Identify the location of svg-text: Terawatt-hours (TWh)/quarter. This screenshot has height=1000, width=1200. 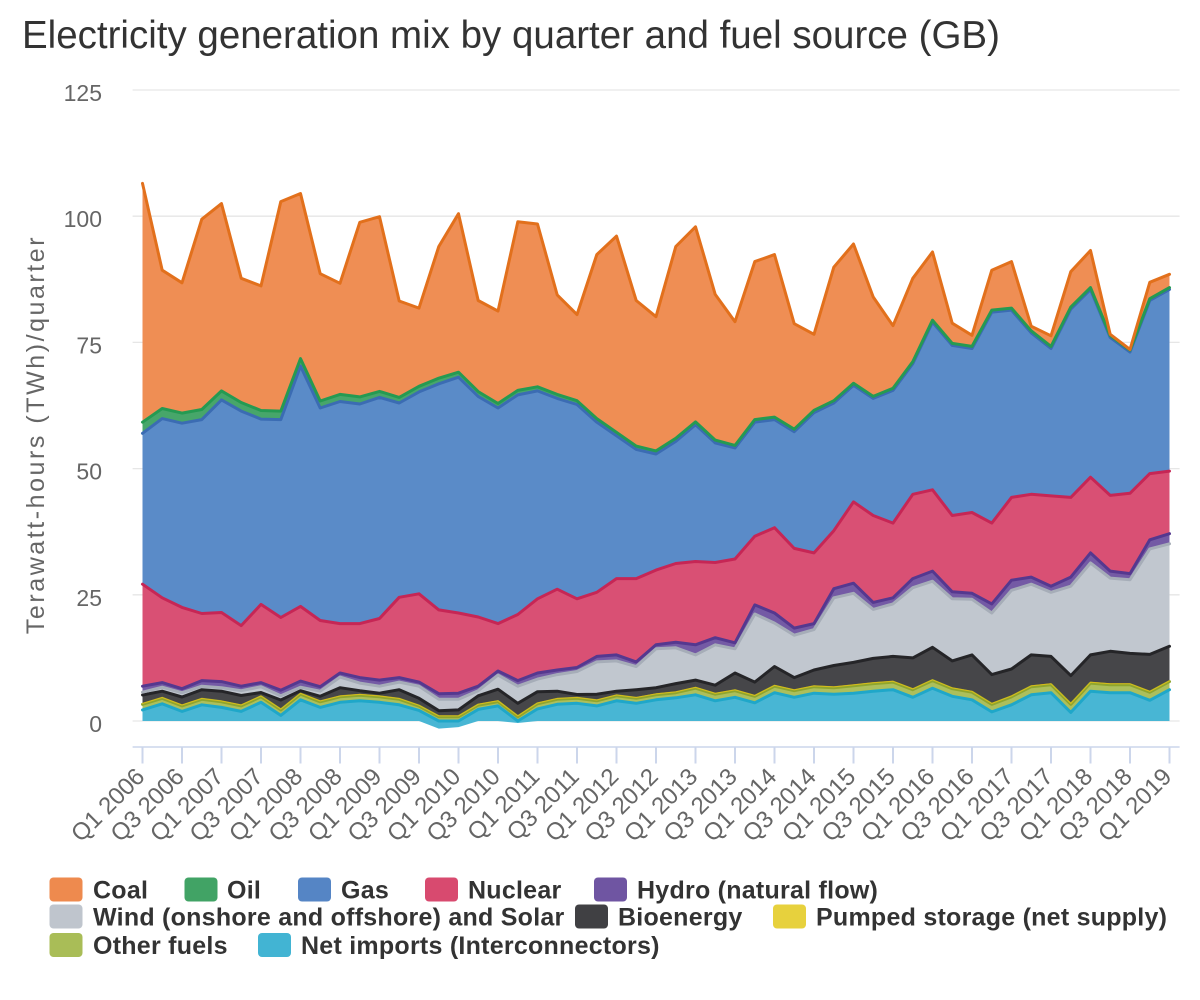
(36, 434).